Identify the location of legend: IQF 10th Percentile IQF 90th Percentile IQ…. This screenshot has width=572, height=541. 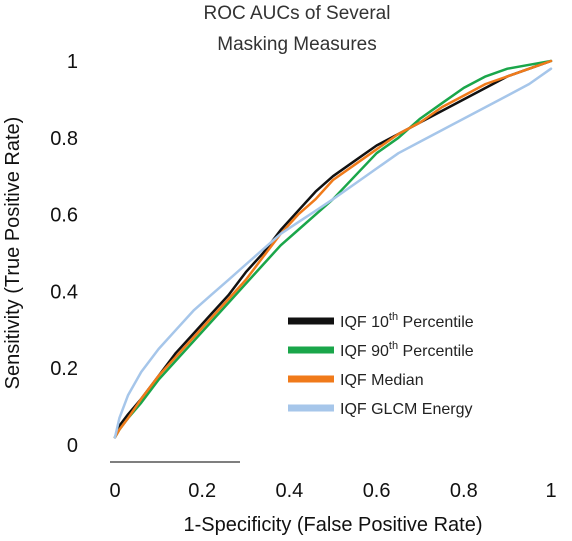
(381, 364).